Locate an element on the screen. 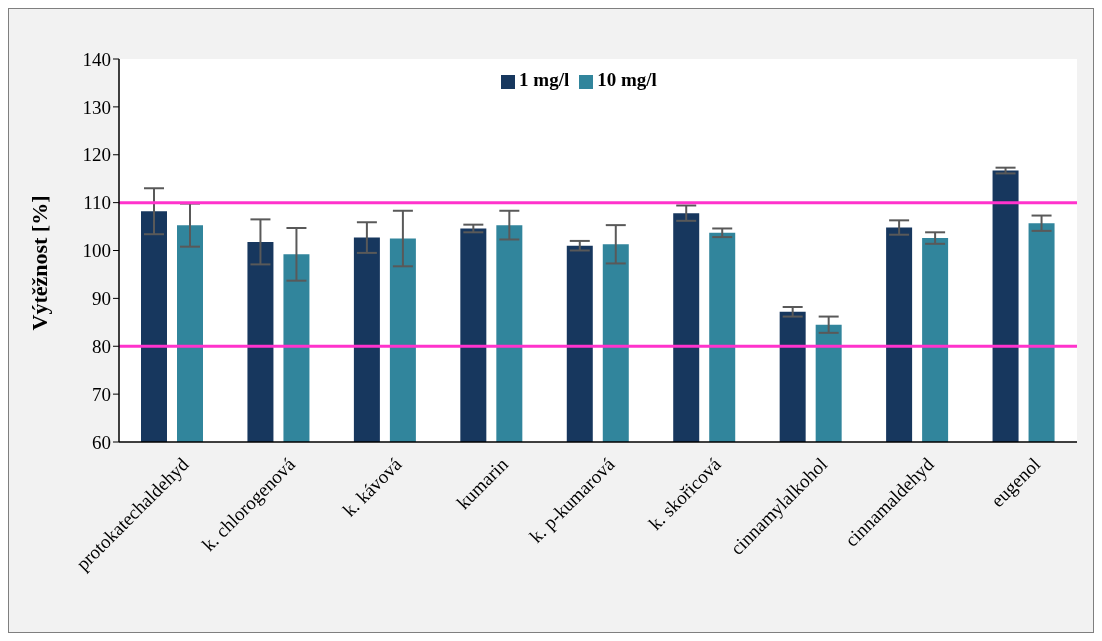 The image size is (1102, 641). y-tick-label: 120 is located at coordinates (96, 155).